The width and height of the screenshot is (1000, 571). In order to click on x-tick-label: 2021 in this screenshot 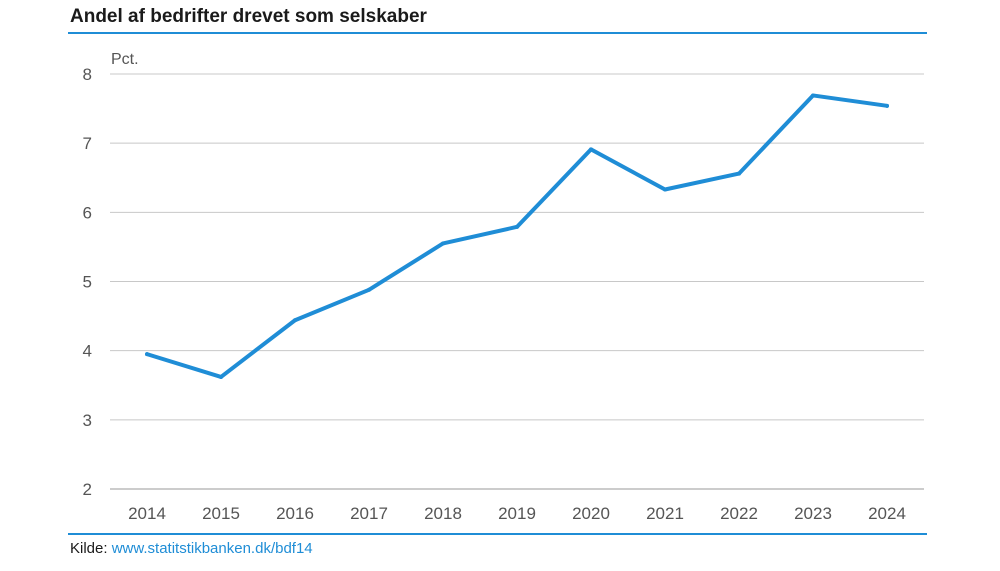, I will do `click(665, 513)`.